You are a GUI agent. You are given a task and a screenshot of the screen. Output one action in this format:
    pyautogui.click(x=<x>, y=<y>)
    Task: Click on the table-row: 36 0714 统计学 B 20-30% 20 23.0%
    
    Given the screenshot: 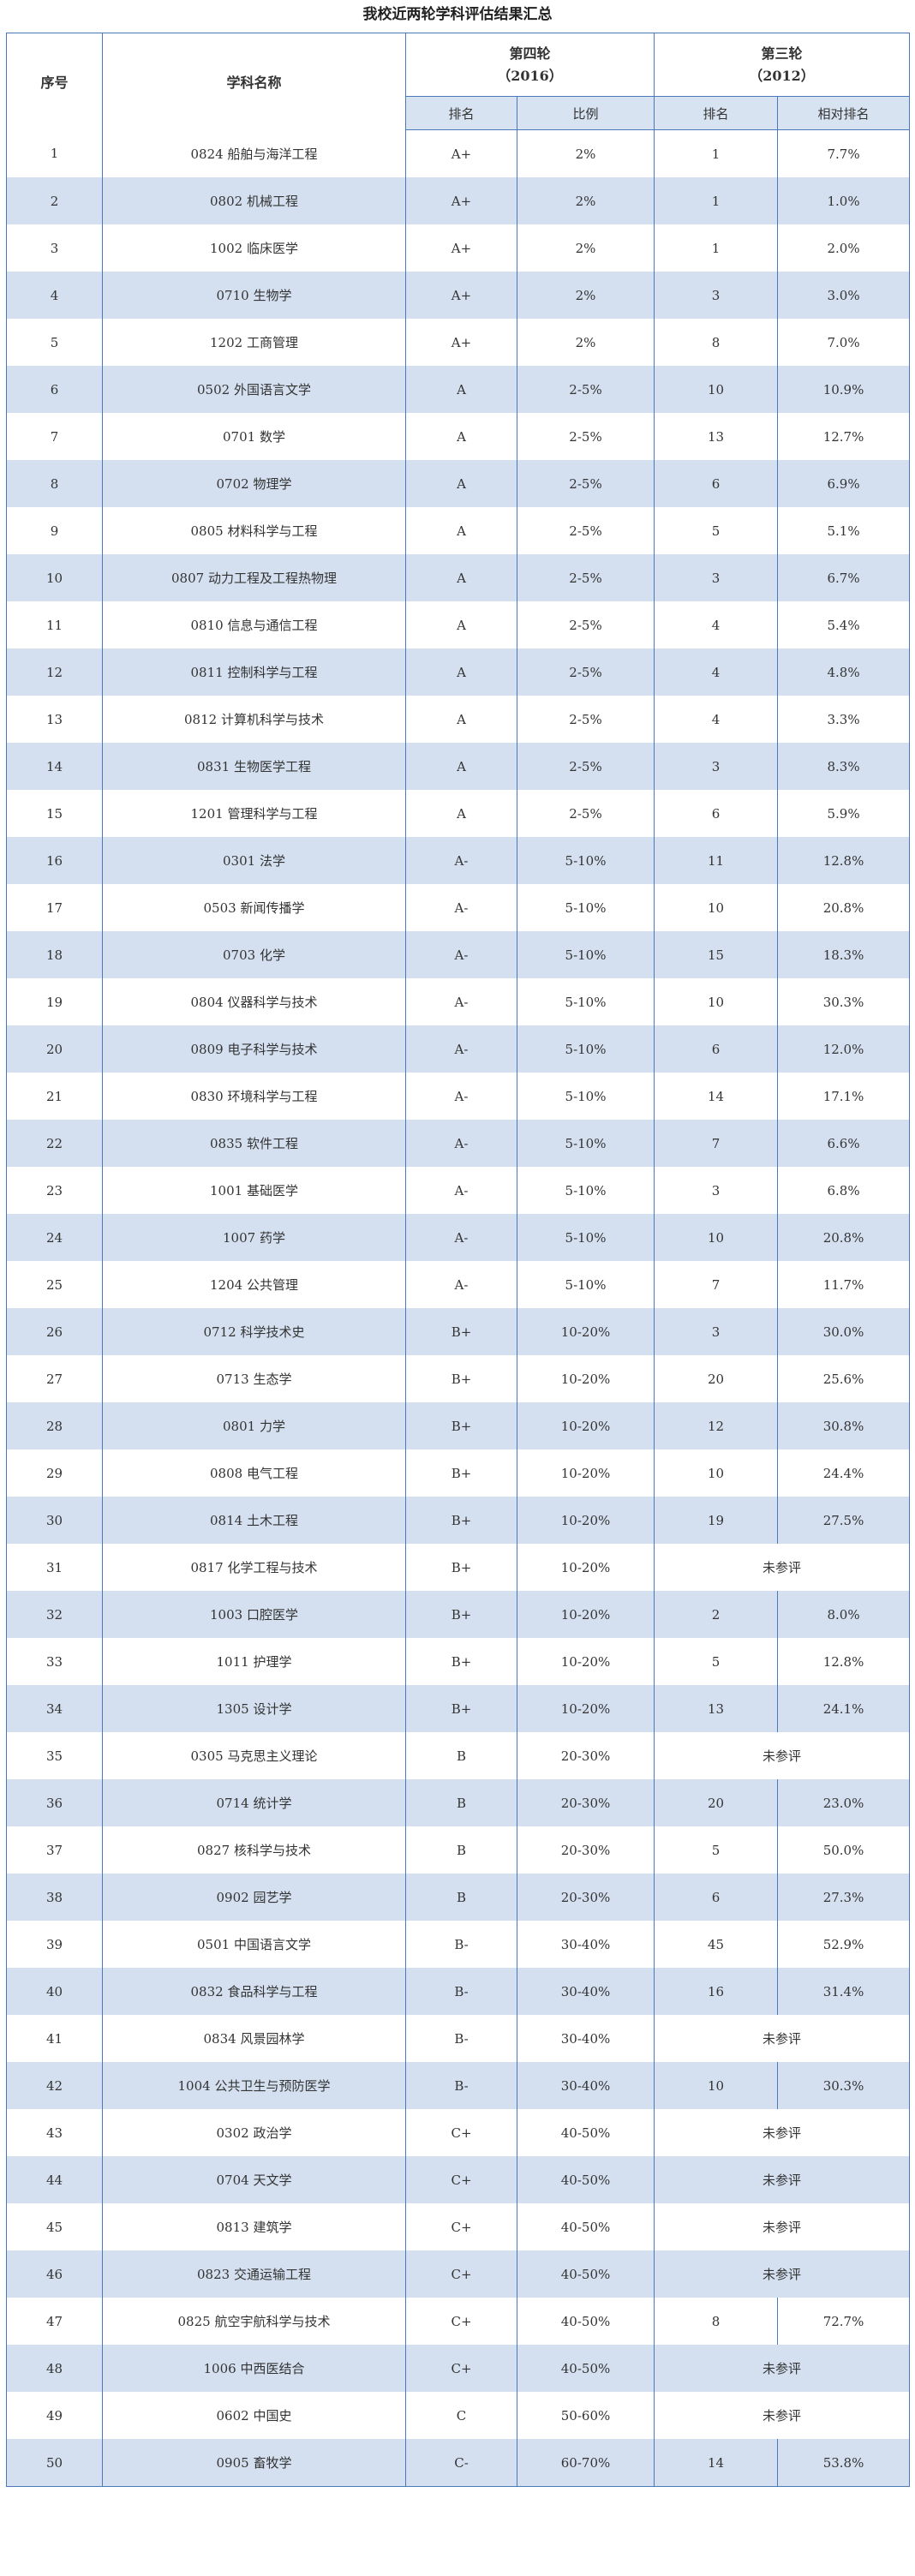 What is the action you would take?
    pyautogui.click(x=458, y=1803)
    